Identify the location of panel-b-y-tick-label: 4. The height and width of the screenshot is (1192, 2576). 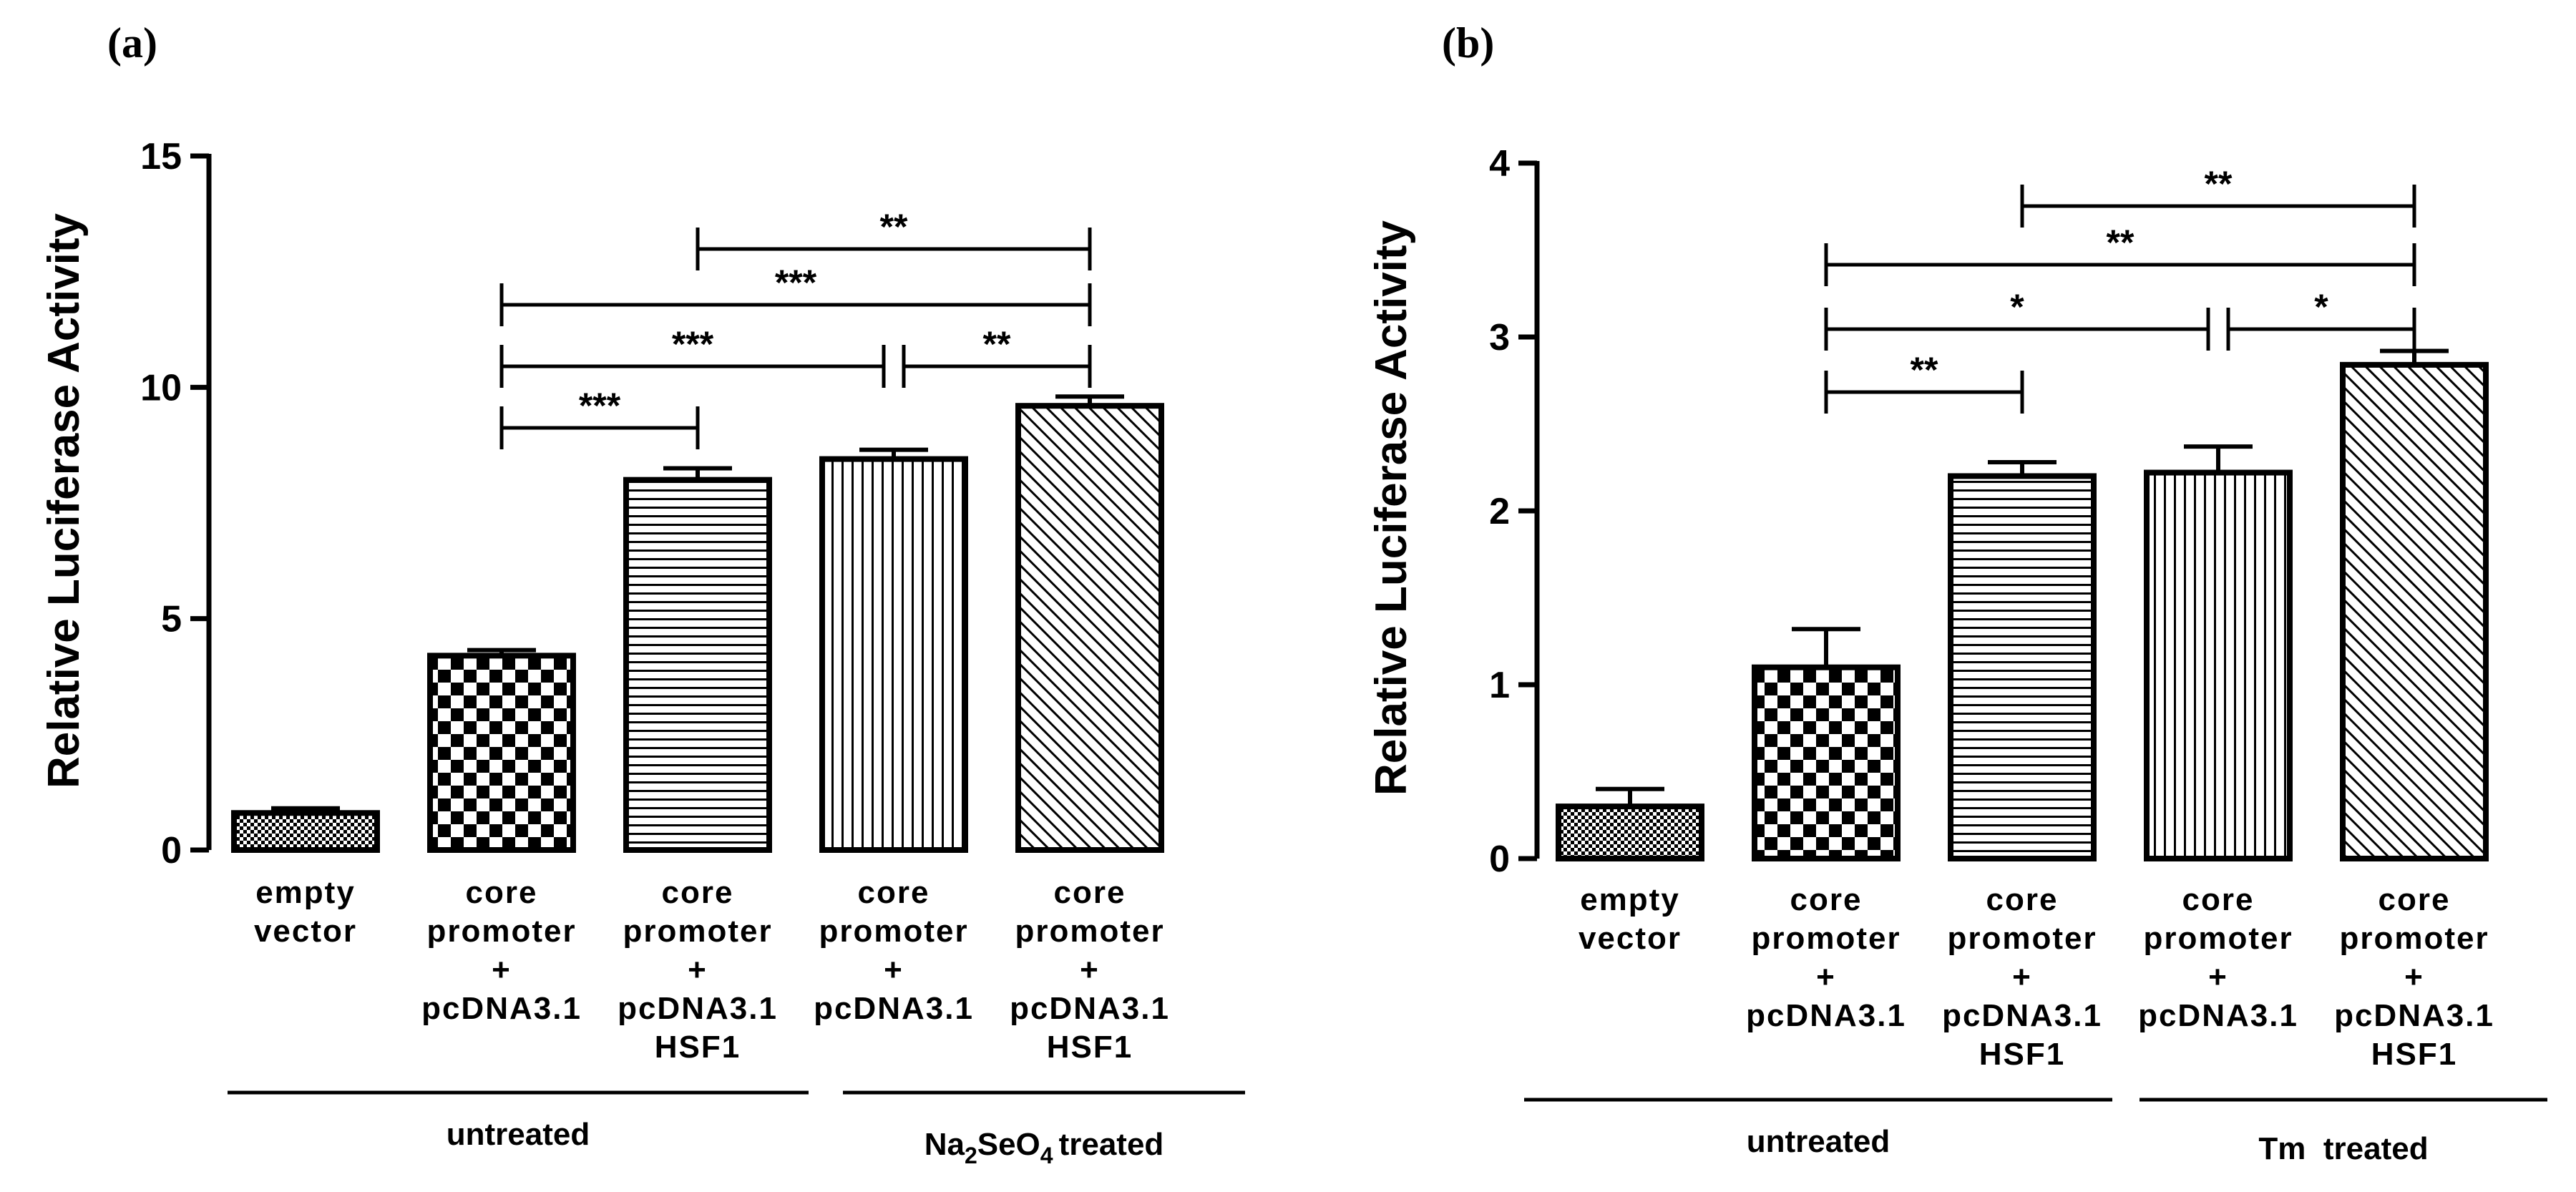
(1499, 164).